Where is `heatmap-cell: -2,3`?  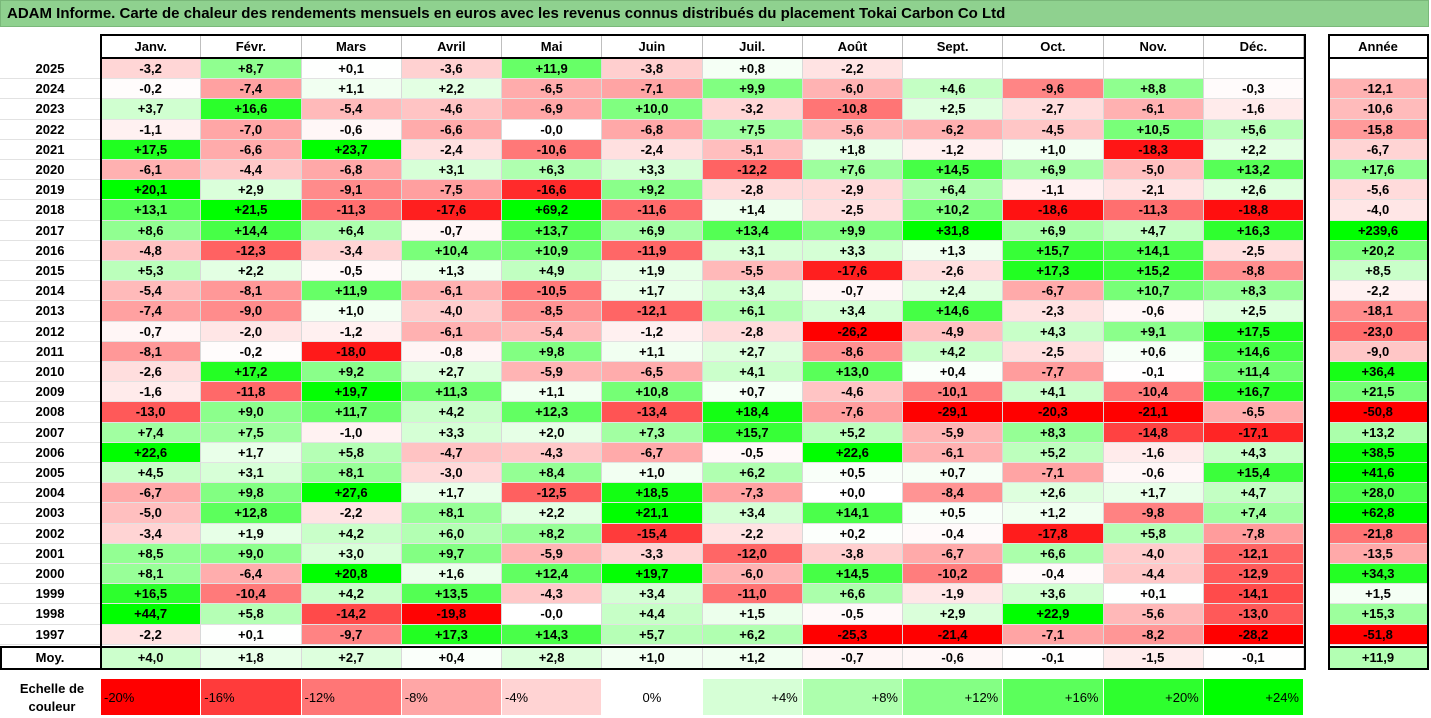
heatmap-cell: -2,3 is located at coordinates (1053, 311).